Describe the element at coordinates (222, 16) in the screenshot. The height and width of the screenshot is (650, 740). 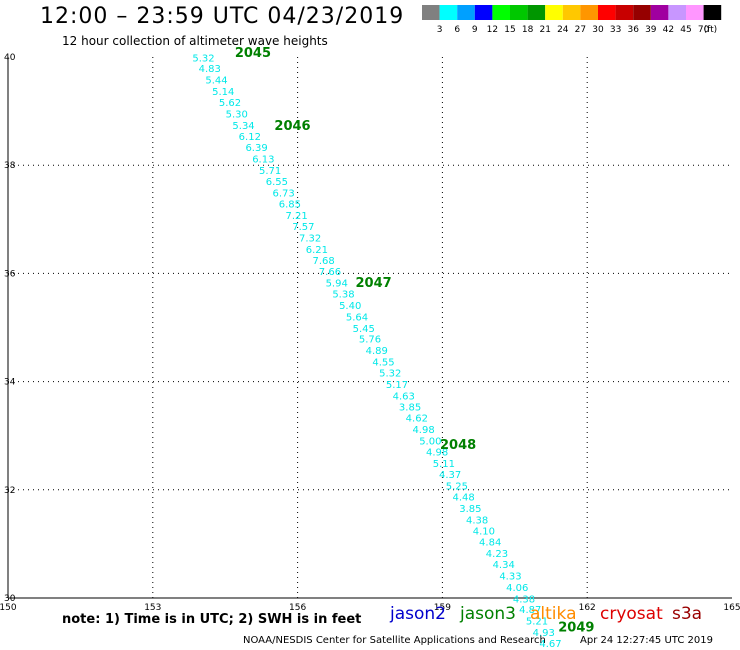
I see `chart-title: 12:00 – 23:59 UTC 04/23/2019` at that location.